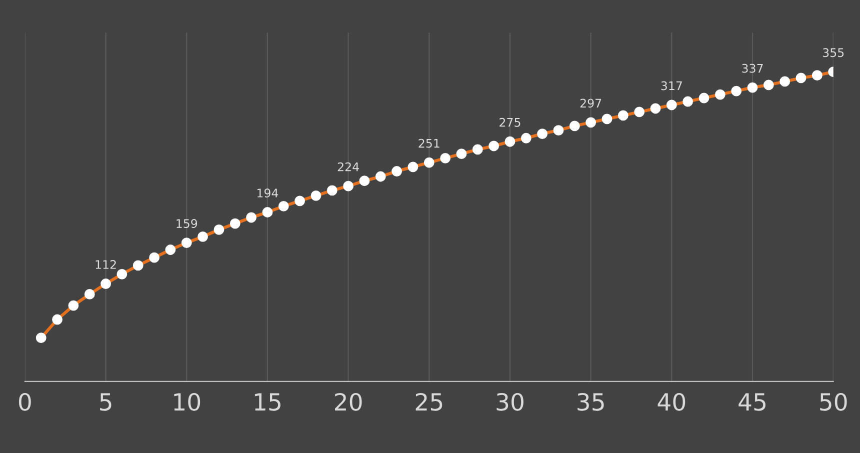  I want to click on data-label: 112, so click(106, 264).